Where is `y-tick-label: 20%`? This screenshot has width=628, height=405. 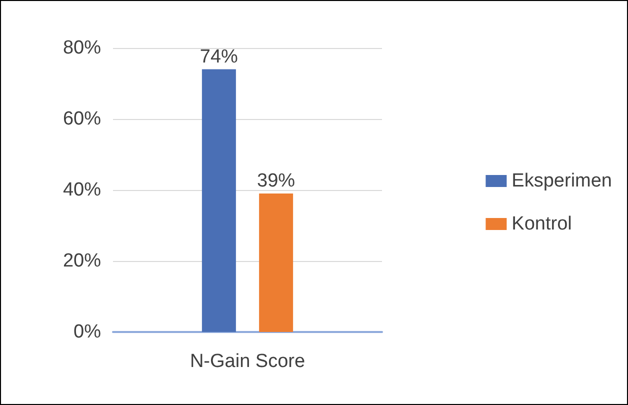
y-tick-label: 20% is located at coordinates (82, 261).